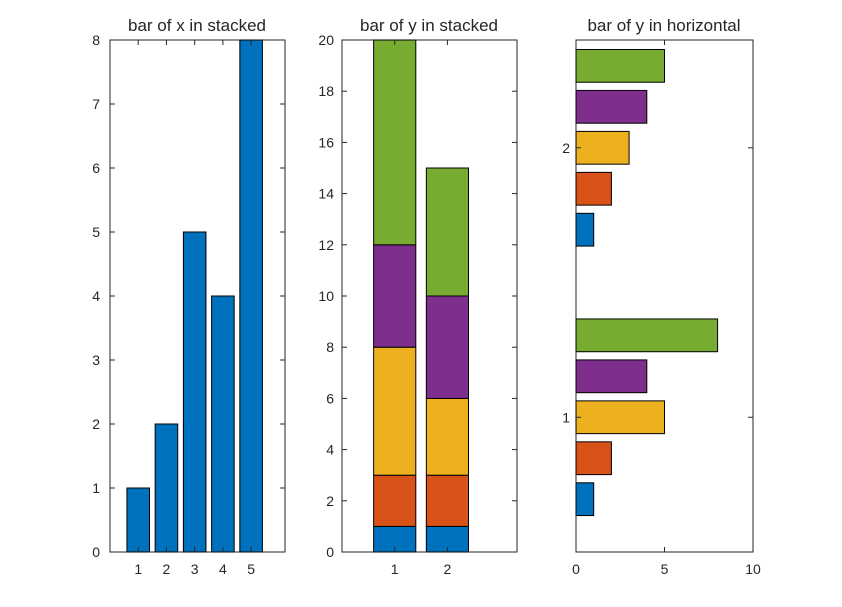  I want to click on y-tick-label: 16, so click(326, 142).